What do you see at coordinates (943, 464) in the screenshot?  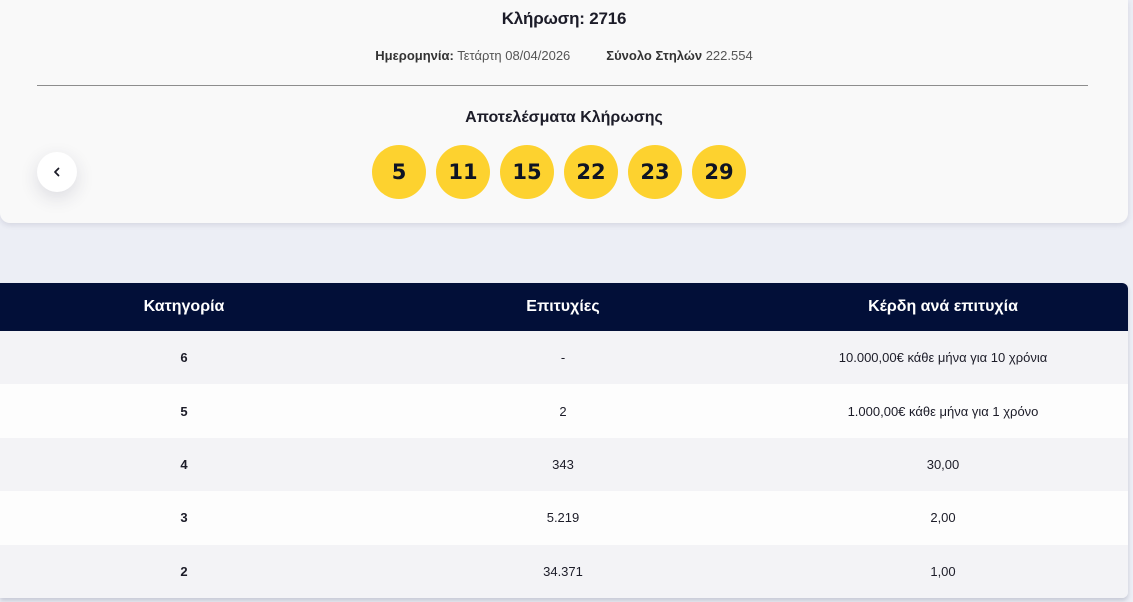 I see `cell-prize: 30,00` at bounding box center [943, 464].